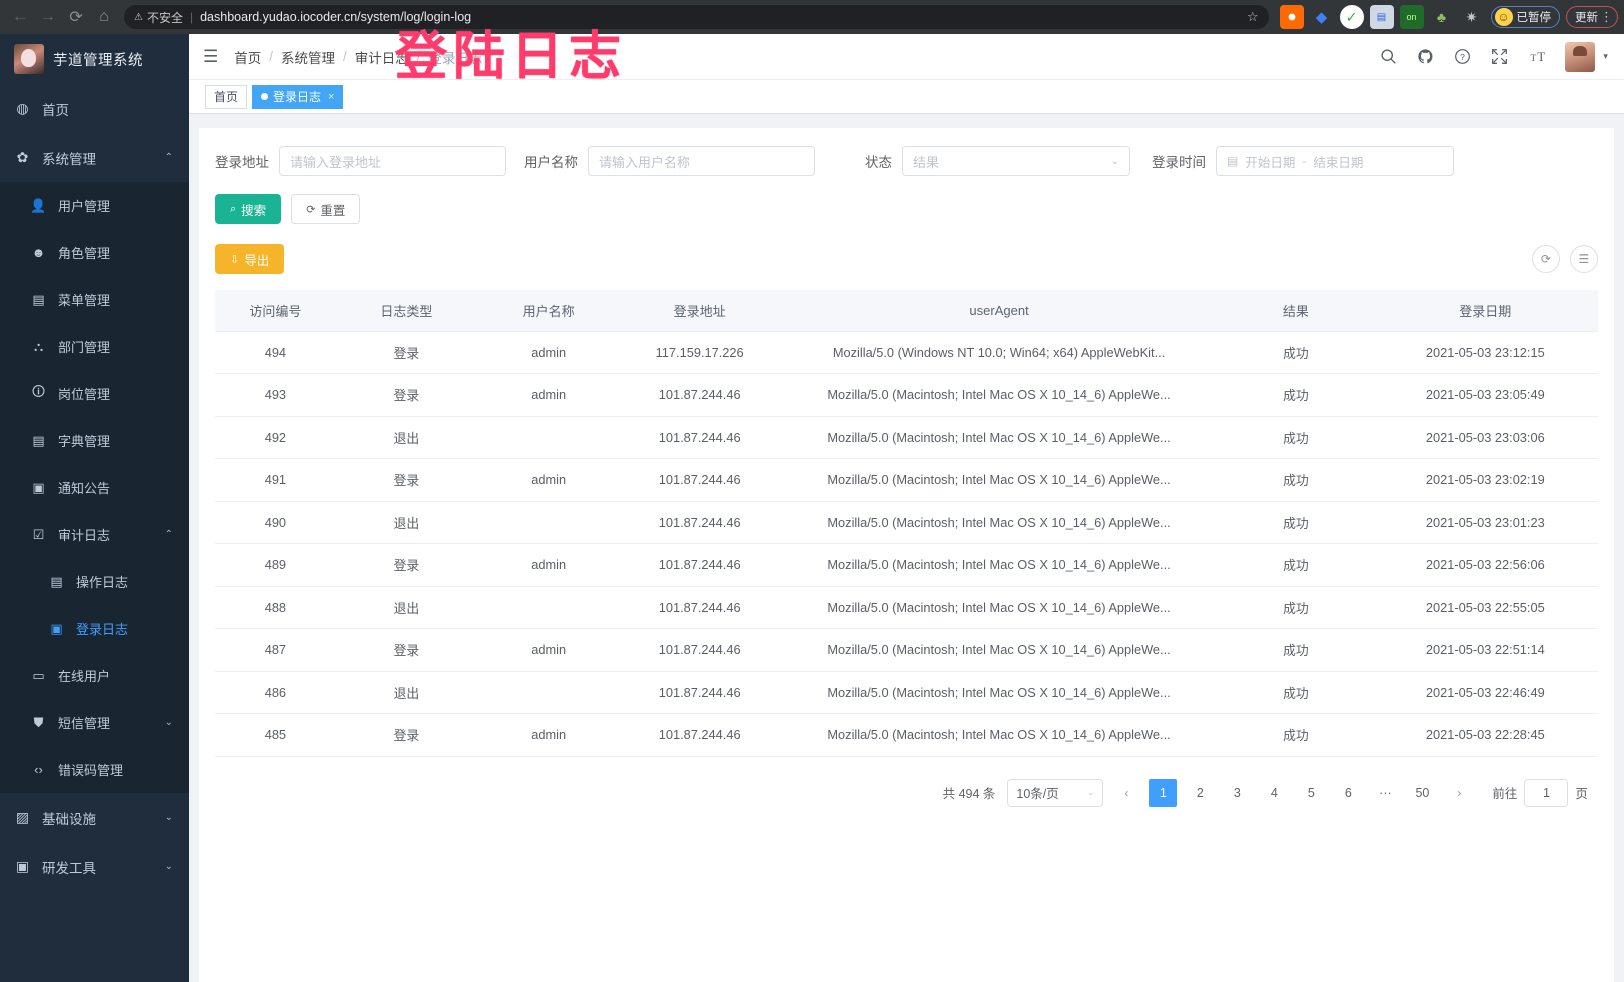  What do you see at coordinates (298, 96) in the screenshot?
I see `tag-login-log: 登录日志 ×` at bounding box center [298, 96].